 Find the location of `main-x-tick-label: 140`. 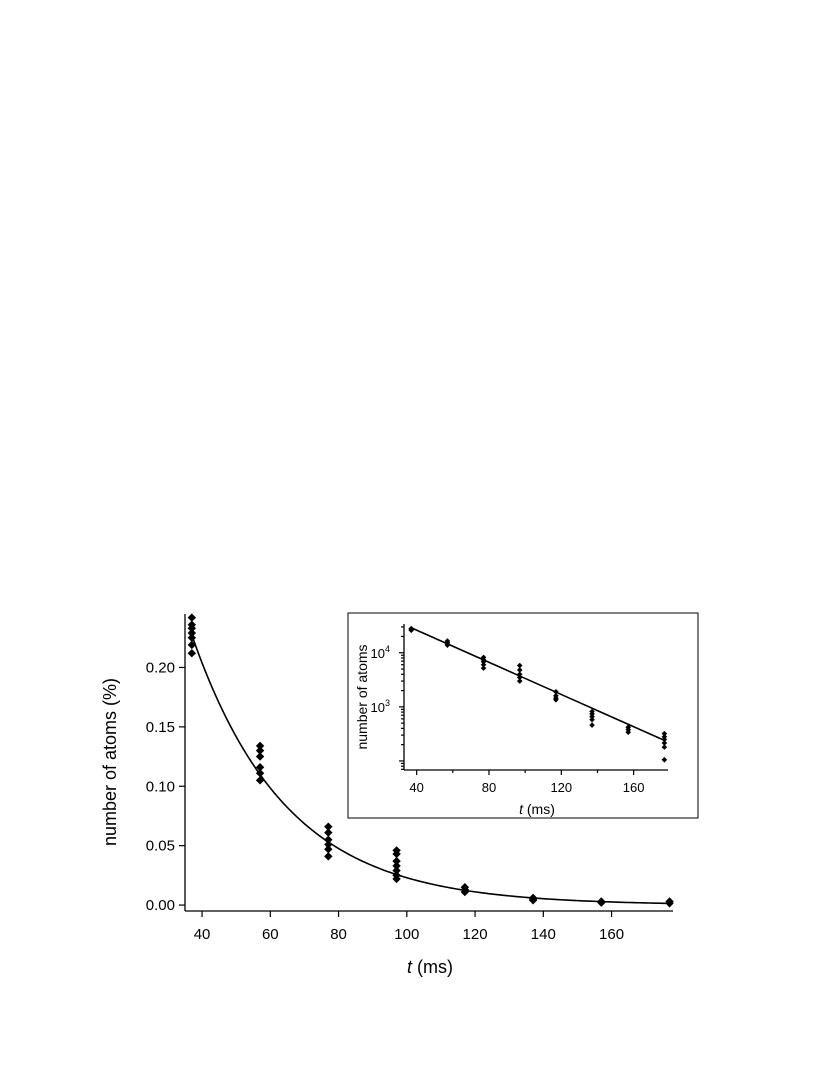

main-x-tick-label: 140 is located at coordinates (543, 934).